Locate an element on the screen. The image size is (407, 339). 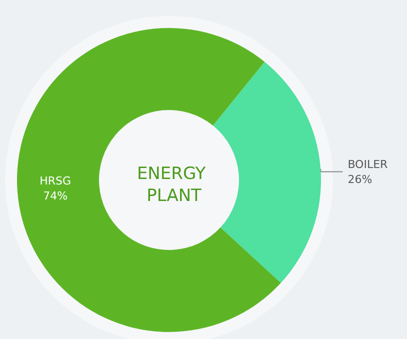
slice-label: BOILER is located at coordinates (368, 164).